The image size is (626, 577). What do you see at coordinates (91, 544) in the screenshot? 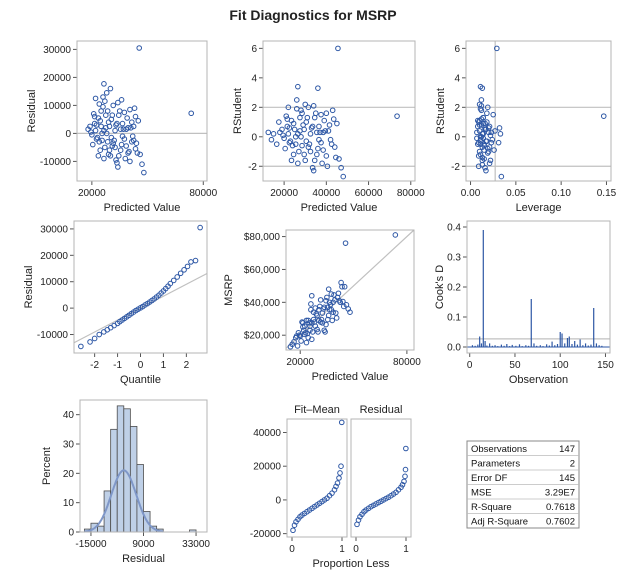
I see `x-tick-label: -15000` at bounding box center [91, 544].